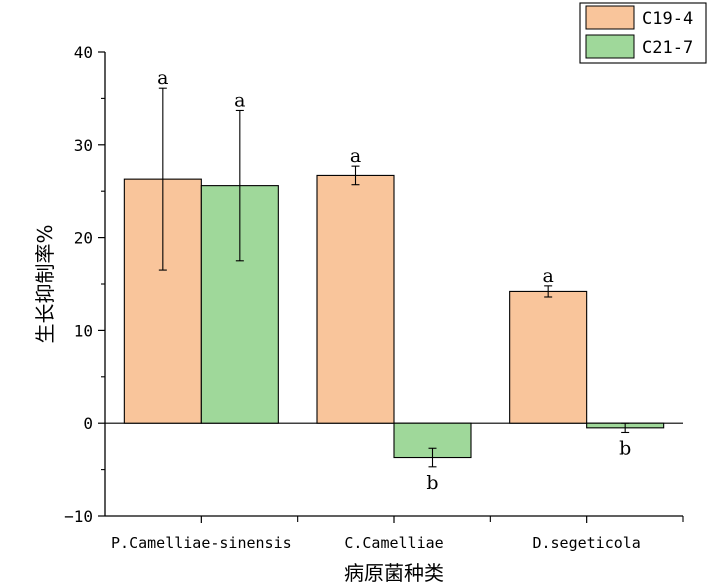 The image size is (728, 584). What do you see at coordinates (83, 238) in the screenshot?
I see `y-tick-label: 20` at bounding box center [83, 238].